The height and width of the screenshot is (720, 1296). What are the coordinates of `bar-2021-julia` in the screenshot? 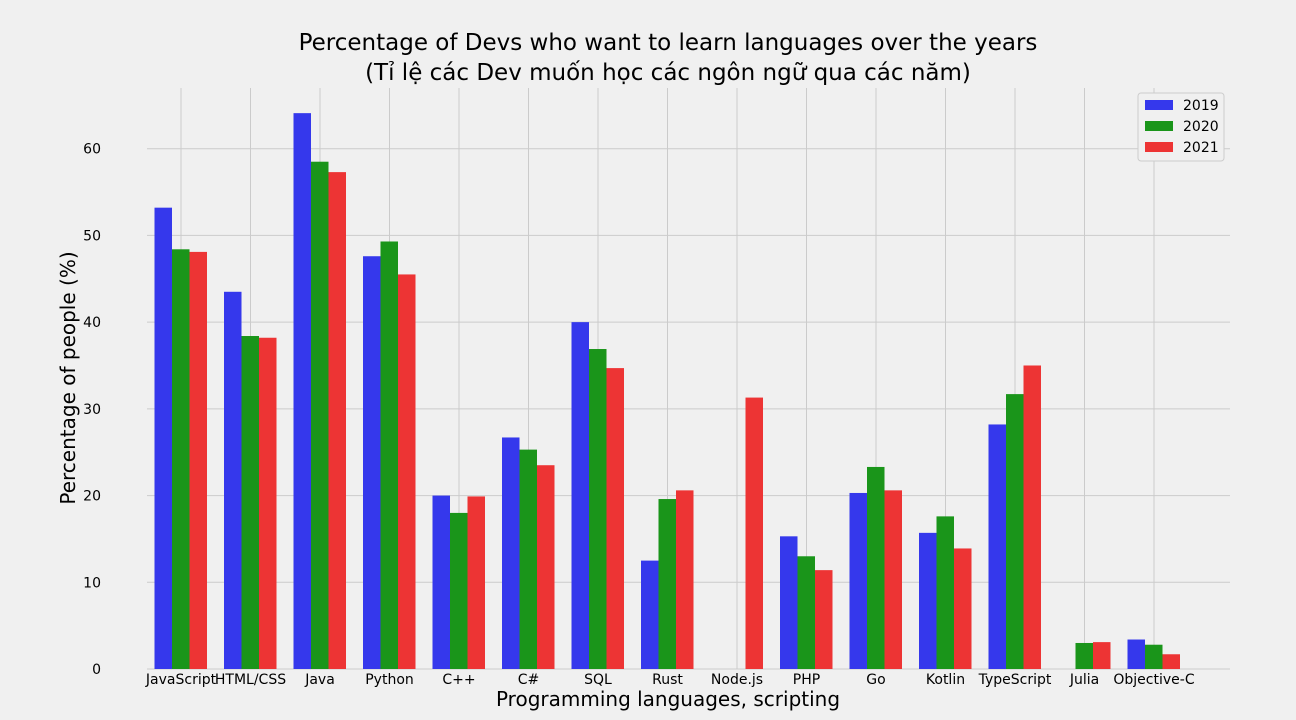 It's located at (1102, 655).